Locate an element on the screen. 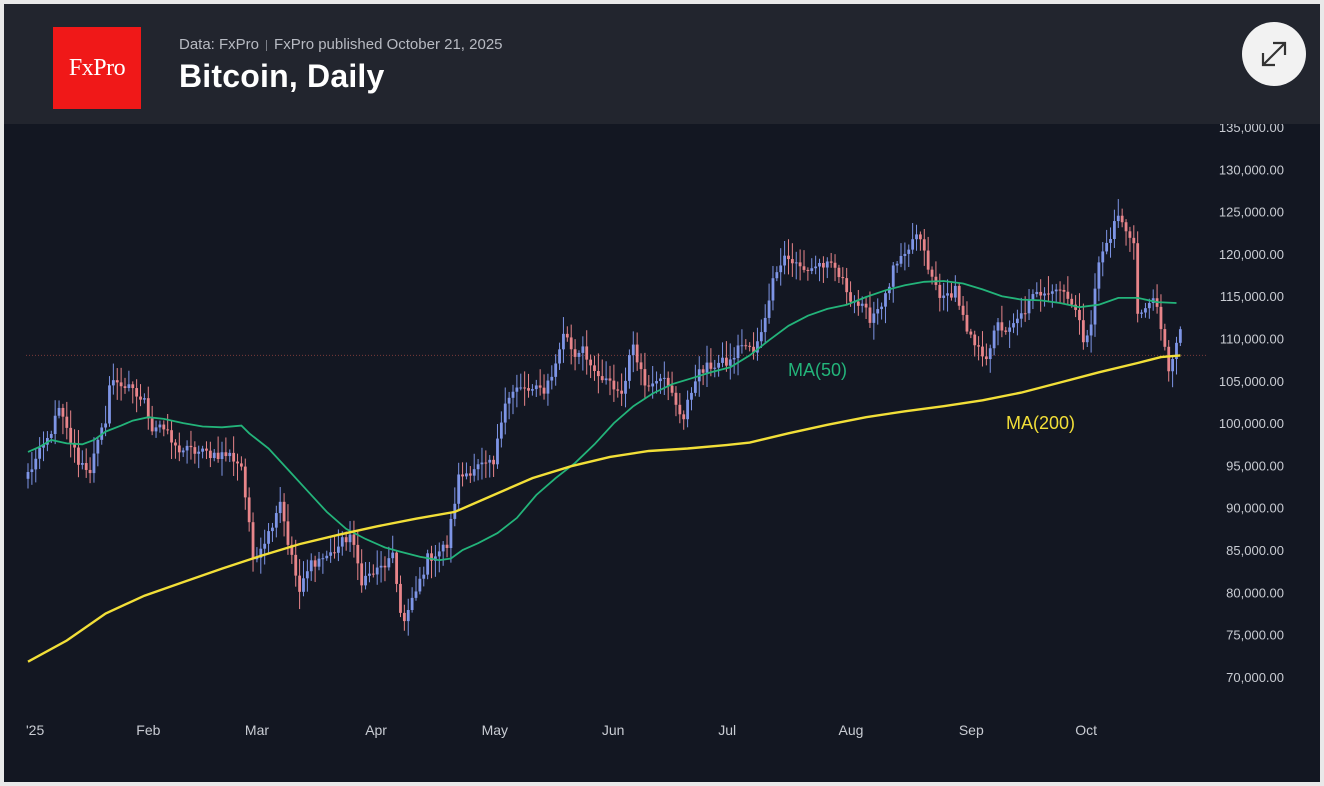 Image resolution: width=1324 pixels, height=786 pixels. meta-separator is located at coordinates (267, 45).